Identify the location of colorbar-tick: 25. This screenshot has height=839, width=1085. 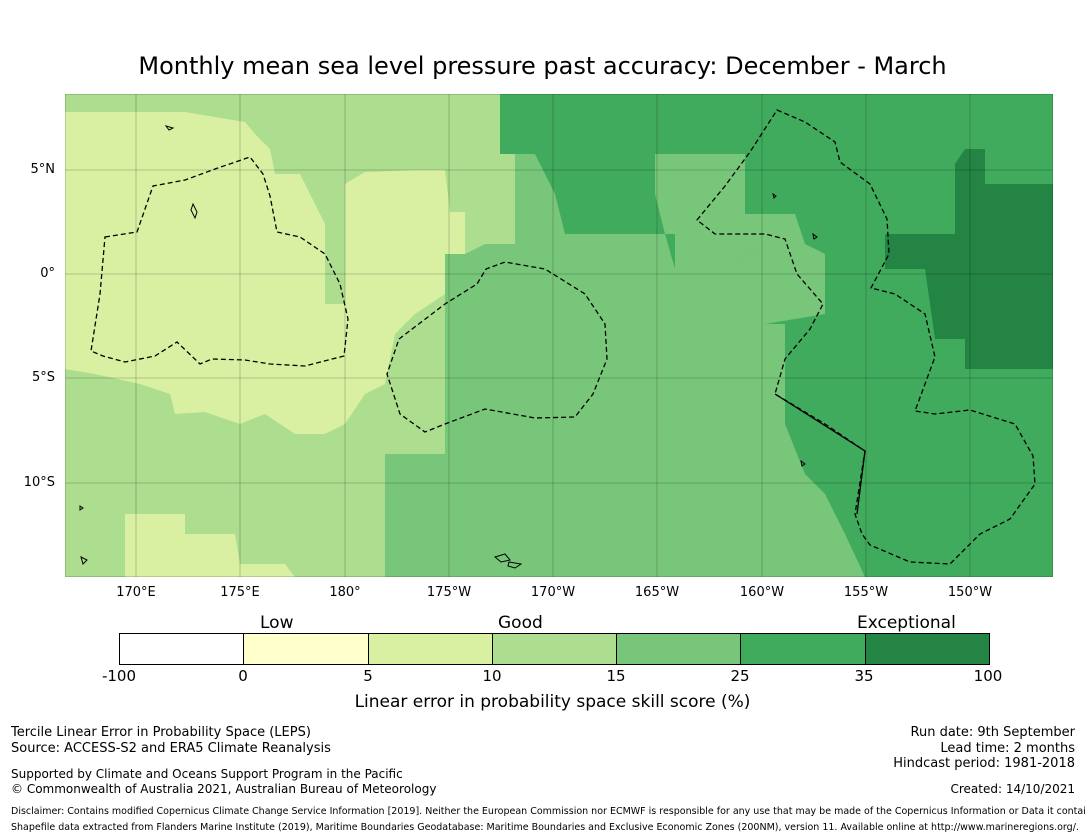
(740, 676).